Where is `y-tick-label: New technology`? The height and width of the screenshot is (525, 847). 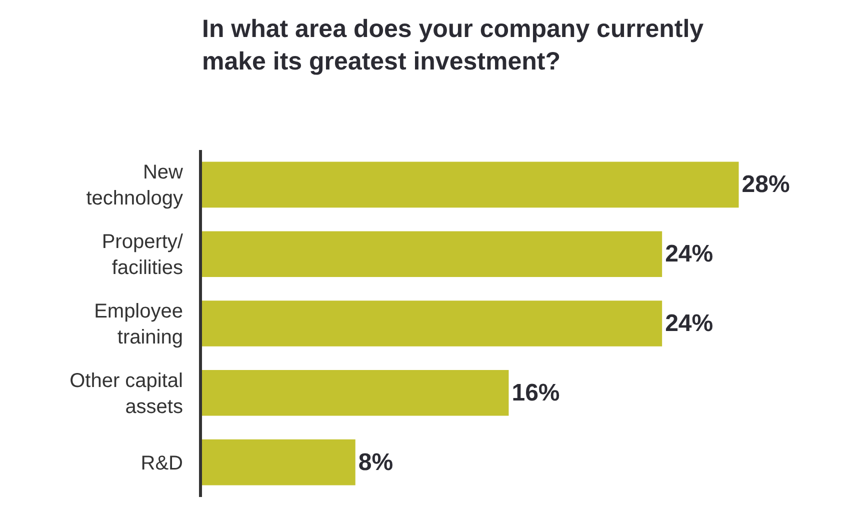 y-tick-label: New technology is located at coordinates (135, 186).